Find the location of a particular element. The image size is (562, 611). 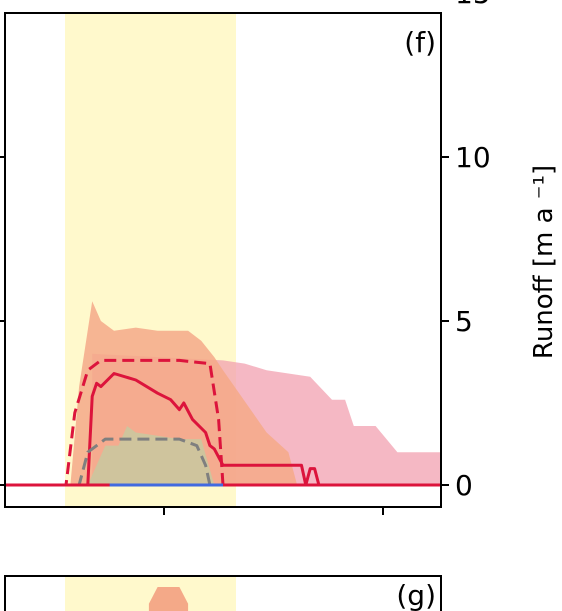

y-tick-label: 10 is located at coordinates (473, 157).